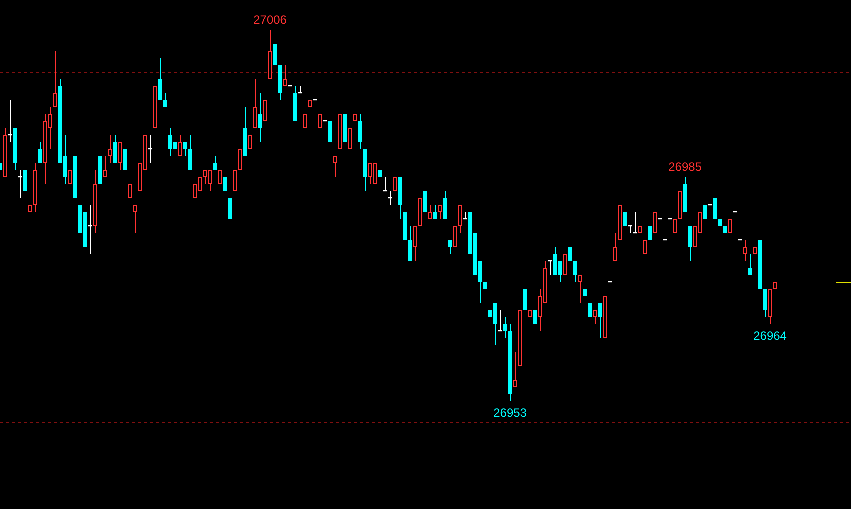  Describe the element at coordinates (771, 336) in the screenshot. I see `annotation: 26964` at that location.